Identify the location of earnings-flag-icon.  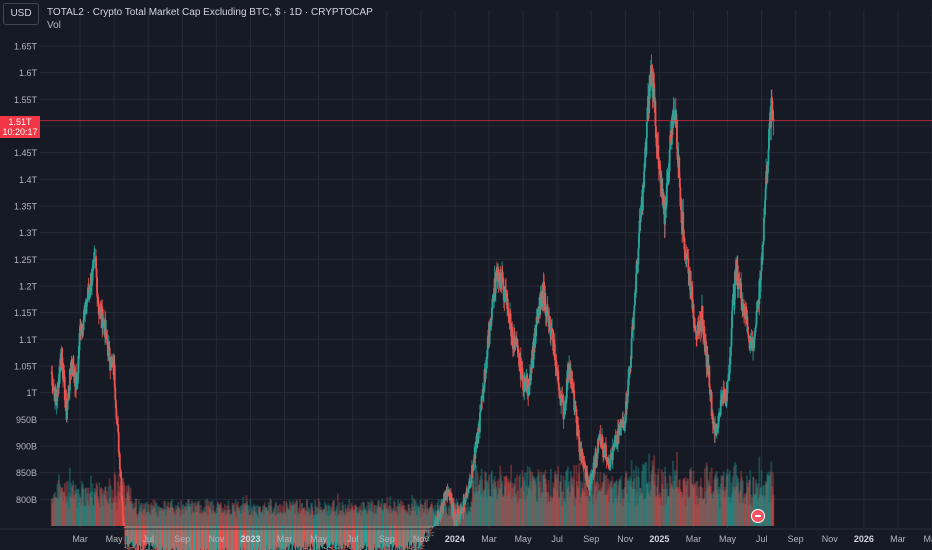
(758, 516).